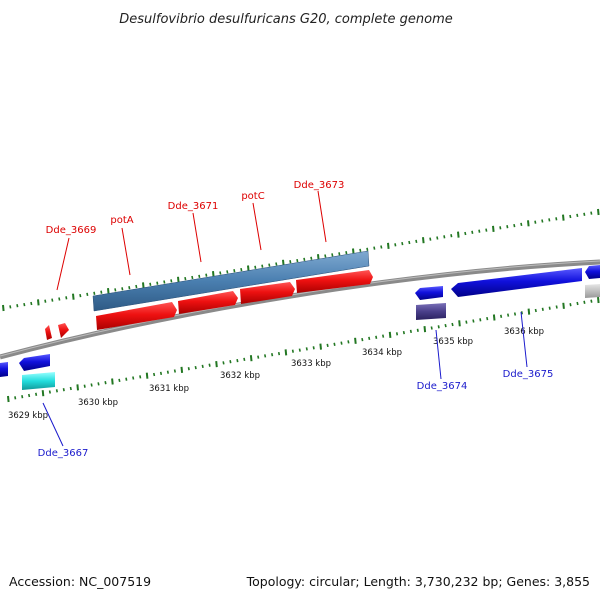 The height and width of the screenshot is (600, 600). What do you see at coordinates (453, 342) in the screenshot?
I see `scale-label-3635: 3635 kbp` at bounding box center [453, 342].